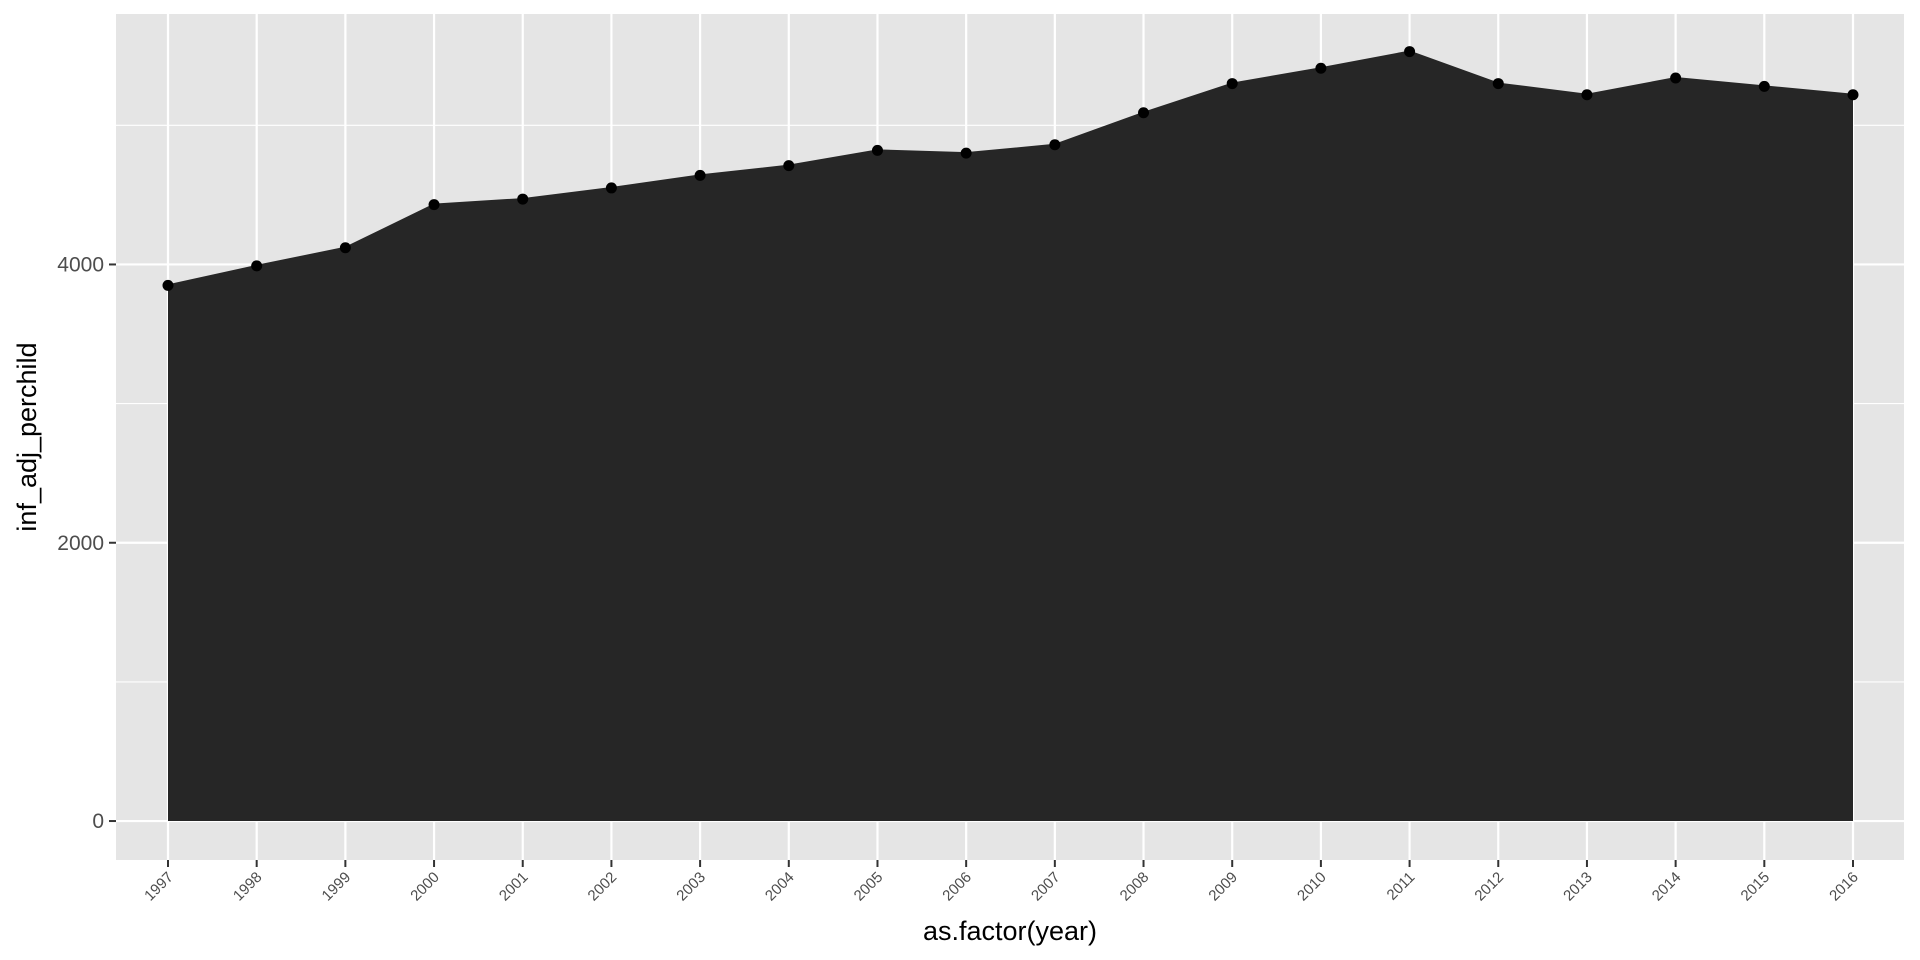 Image resolution: width=1920 pixels, height=960 pixels. I want to click on y-axis-title: inf_adj_perchild, so click(27, 436).